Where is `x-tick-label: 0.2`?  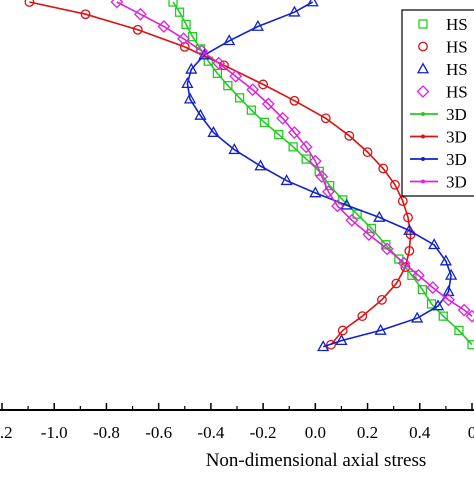 x-tick-label: 0.2 is located at coordinates (367, 432).